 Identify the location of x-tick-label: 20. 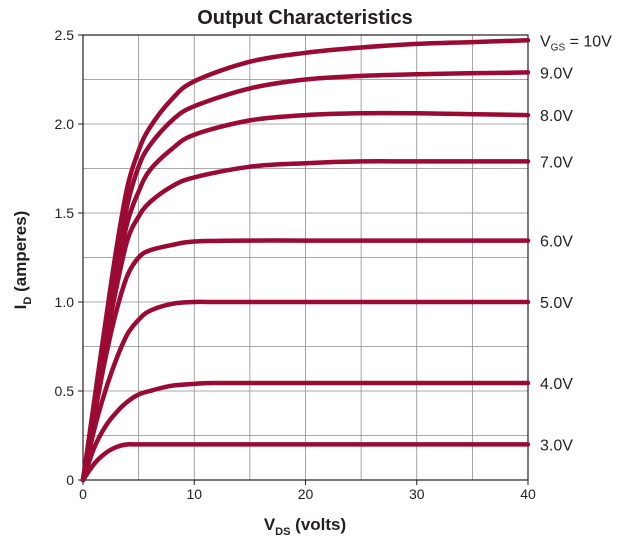
(306, 494).